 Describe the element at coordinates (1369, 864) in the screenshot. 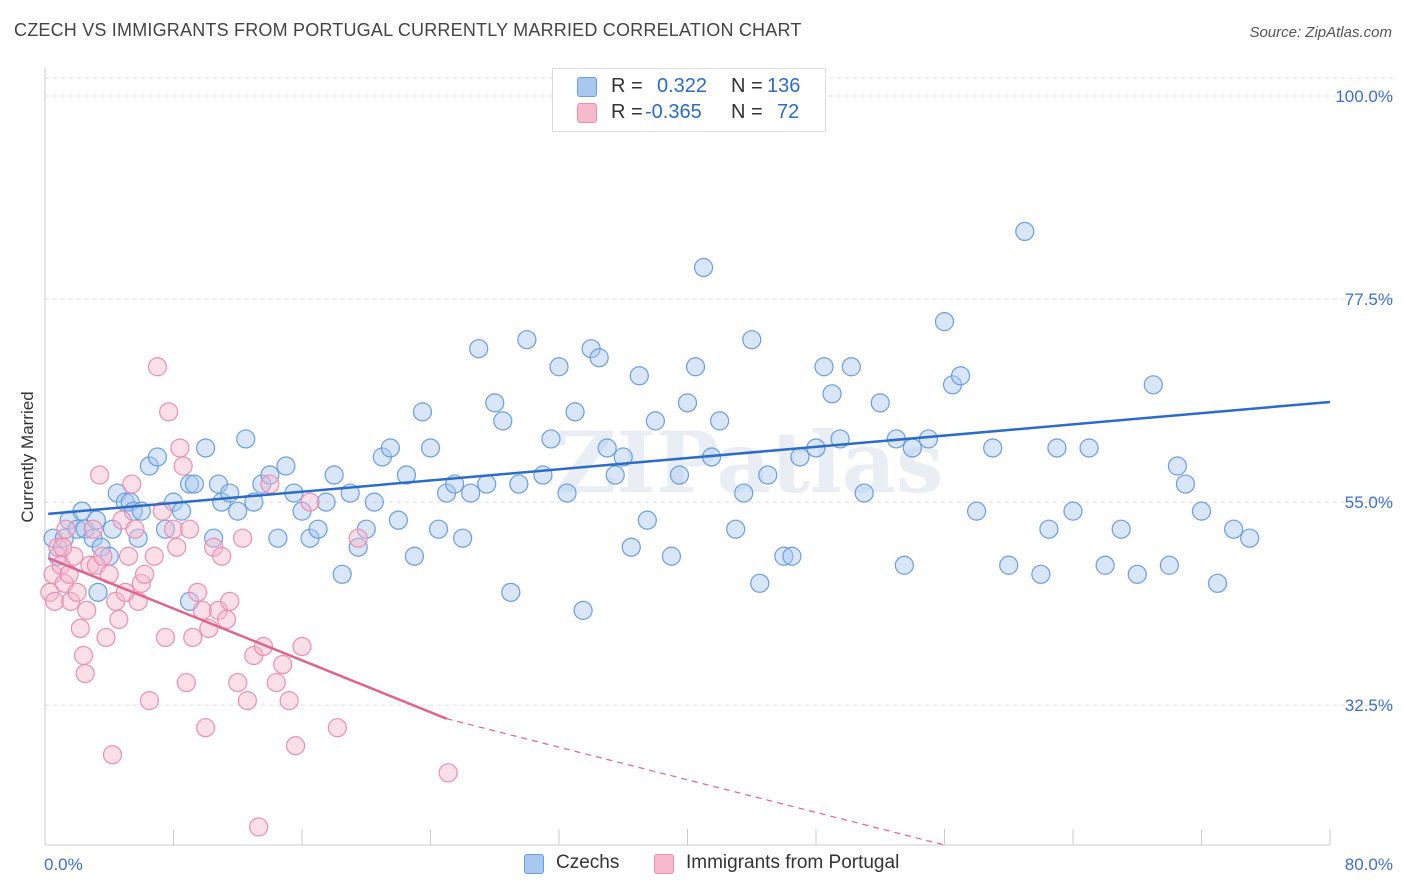

I see `x-tick-label: 80.0%` at that location.